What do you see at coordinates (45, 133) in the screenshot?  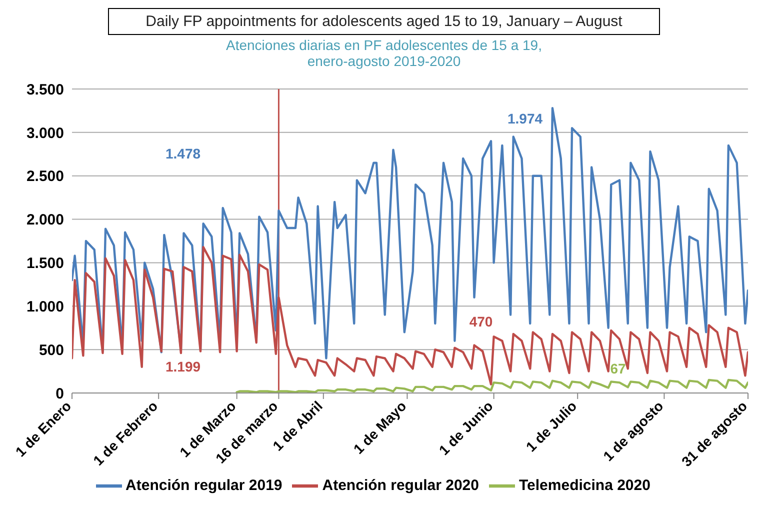 I see `y-tick-label: 3.000` at bounding box center [45, 133].